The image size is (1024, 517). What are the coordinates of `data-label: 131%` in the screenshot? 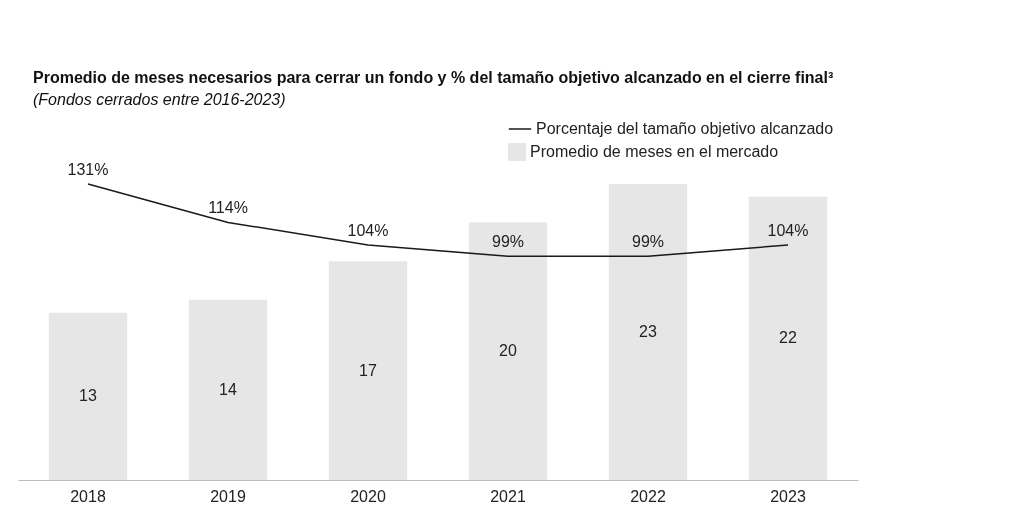 It's located at (88, 169).